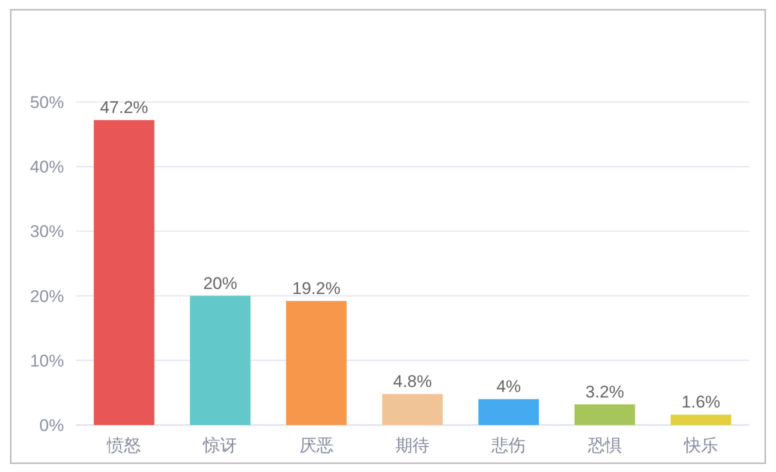 The height and width of the screenshot is (472, 776). Describe the element at coordinates (701, 445) in the screenshot. I see `x-tick-label: 快乐` at that location.